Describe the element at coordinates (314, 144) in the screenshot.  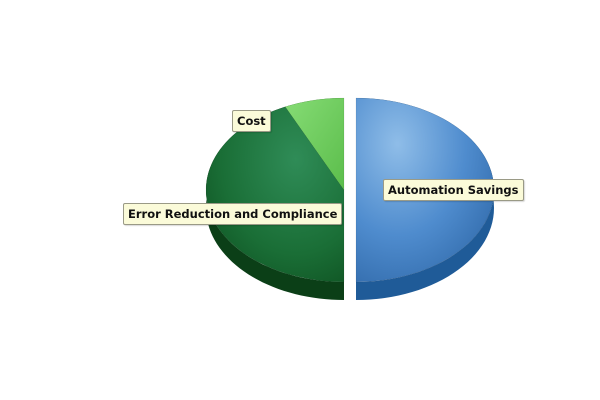
I see `slice-cost` at that location.